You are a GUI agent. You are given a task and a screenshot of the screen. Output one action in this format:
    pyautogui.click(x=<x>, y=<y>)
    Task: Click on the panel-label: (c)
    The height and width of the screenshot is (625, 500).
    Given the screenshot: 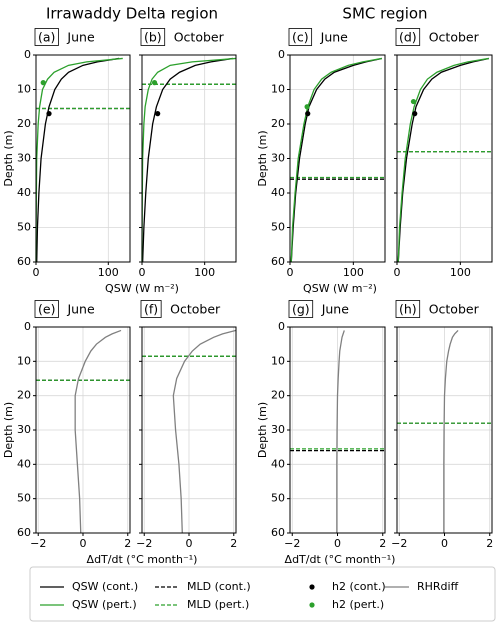 What is the action you would take?
    pyautogui.click(x=300, y=37)
    